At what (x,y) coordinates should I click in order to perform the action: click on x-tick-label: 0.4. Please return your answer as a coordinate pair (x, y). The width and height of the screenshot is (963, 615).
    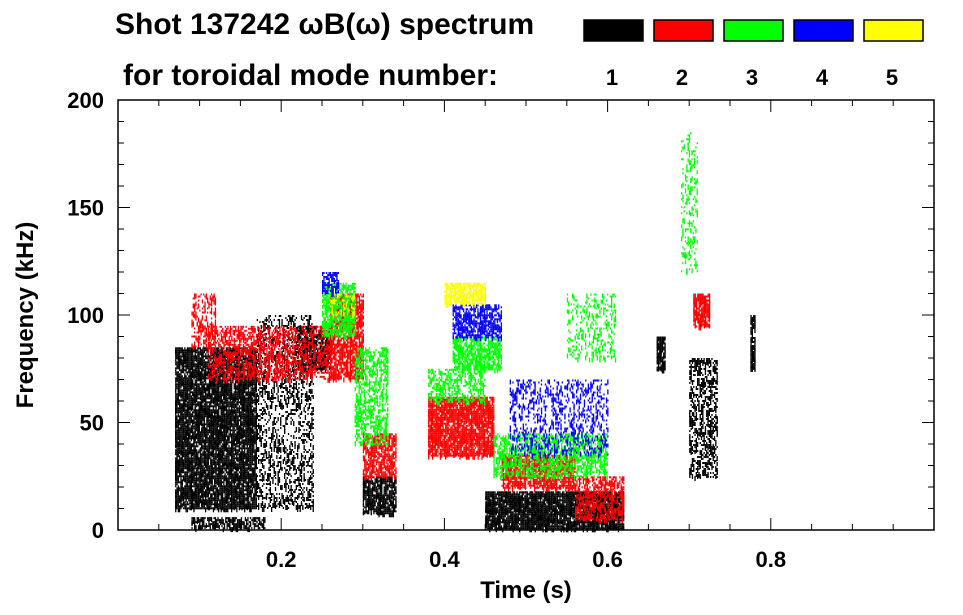
    Looking at the image, I should click on (444, 559).